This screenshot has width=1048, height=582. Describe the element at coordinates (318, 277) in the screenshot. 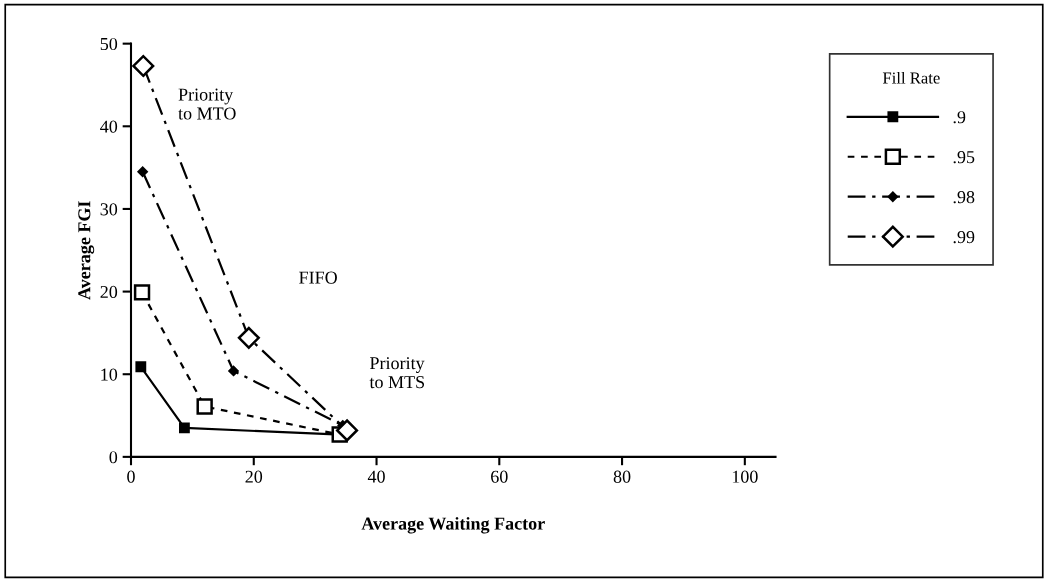

I see `annotation: FIFO` at that location.